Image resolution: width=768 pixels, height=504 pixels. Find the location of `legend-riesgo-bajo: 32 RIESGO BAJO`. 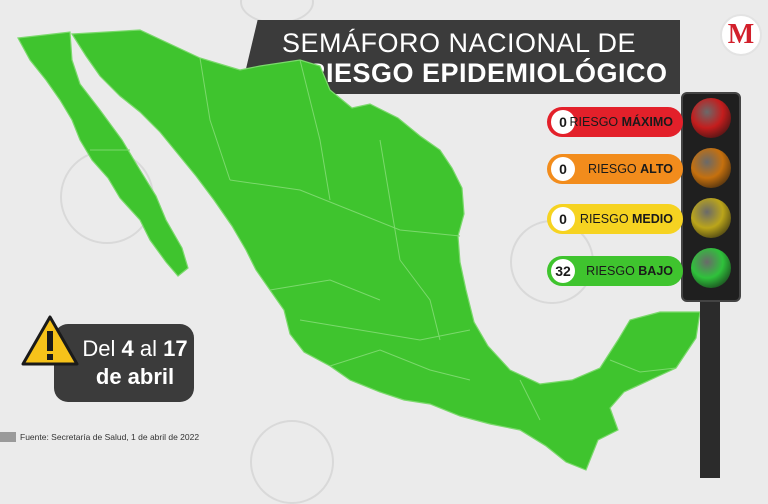

legend-riesgo-bajo: 32 RIESGO BAJO is located at coordinates (615, 271).